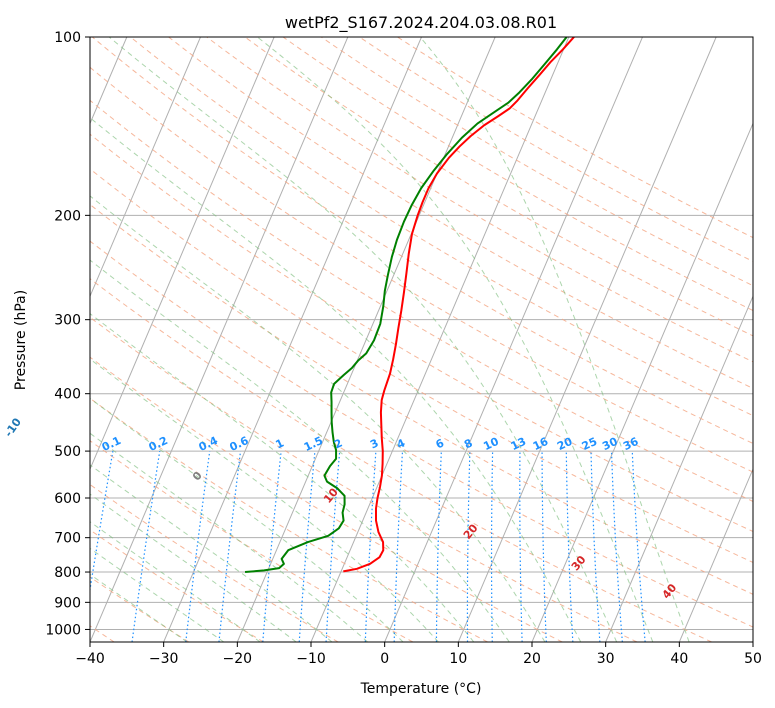 Image resolution: width=775 pixels, height=708 pixels. I want to click on y-tick-label: 400, so click(67, 395).